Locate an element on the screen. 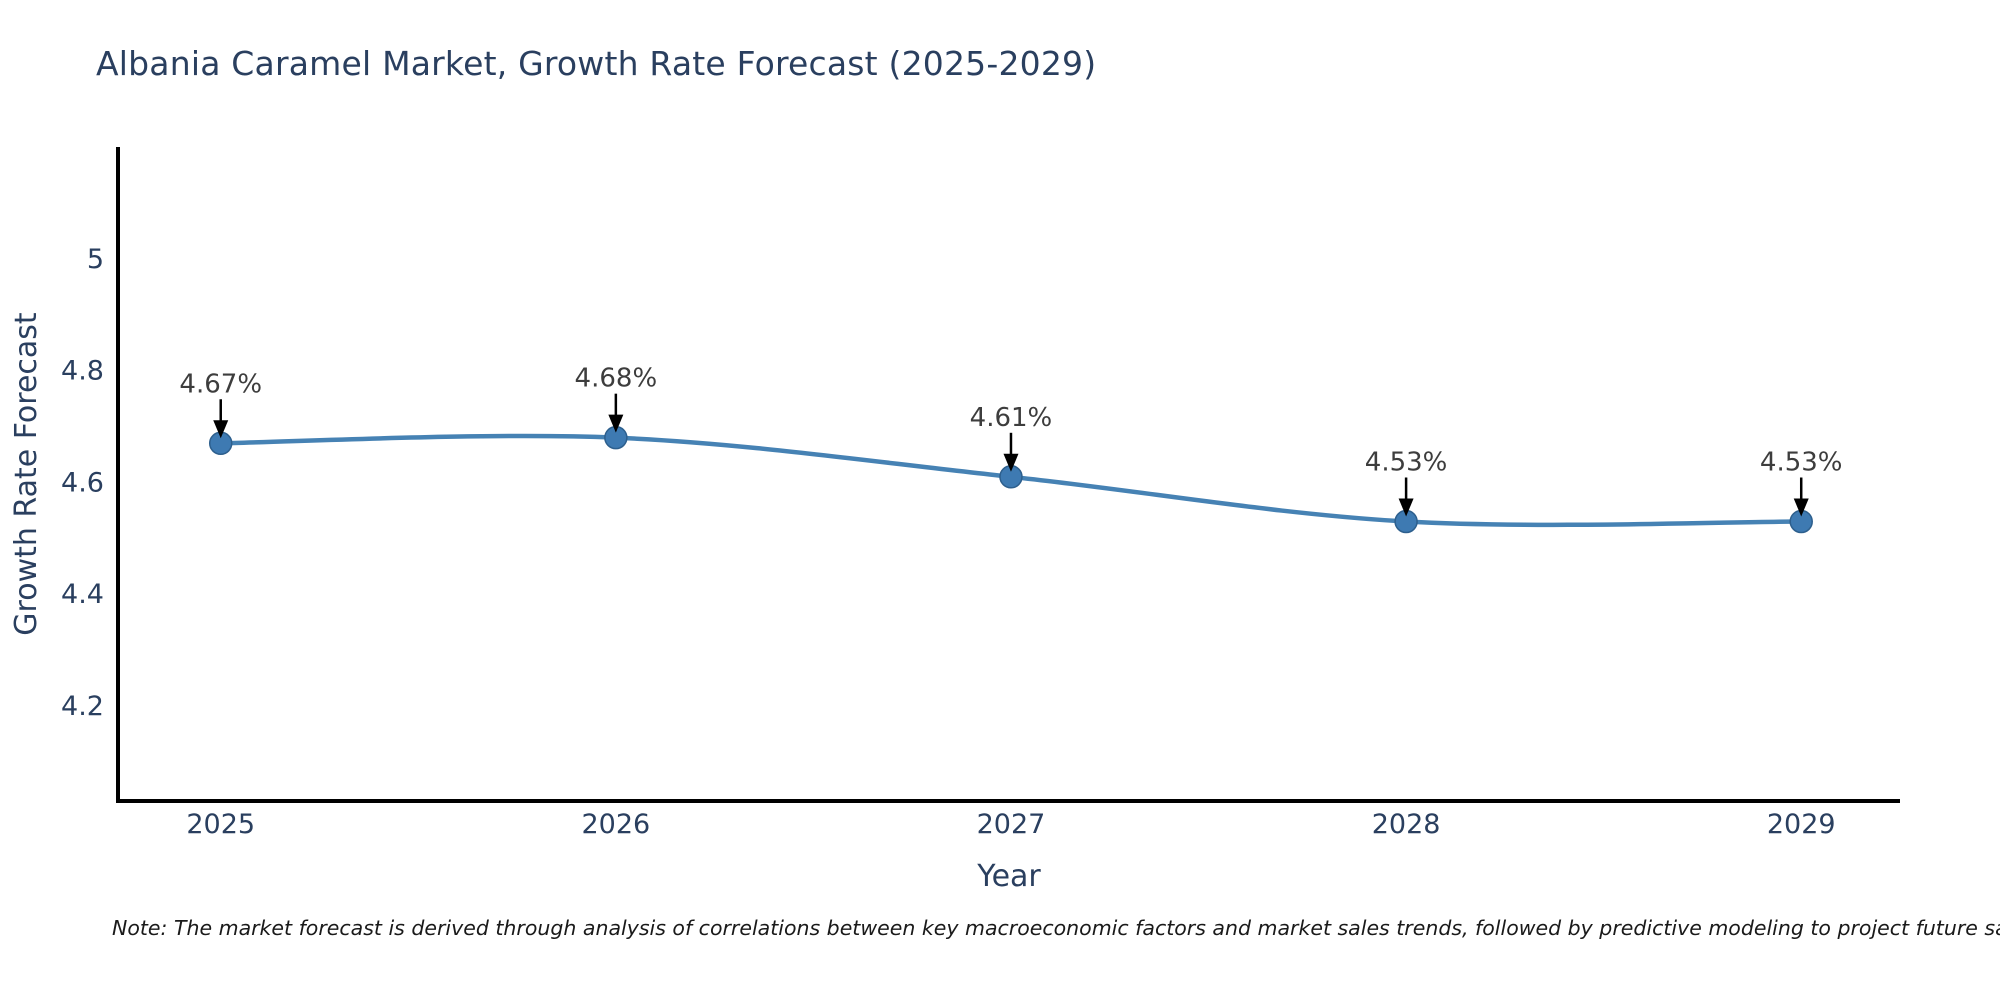  y-axis-title: Growth Rate Forecast is located at coordinates (26, 474).